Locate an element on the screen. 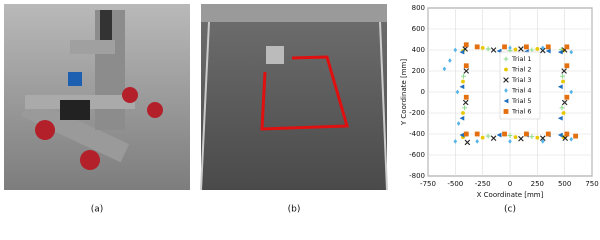  x-tick-label: -500 is located at coordinates (455, 184).